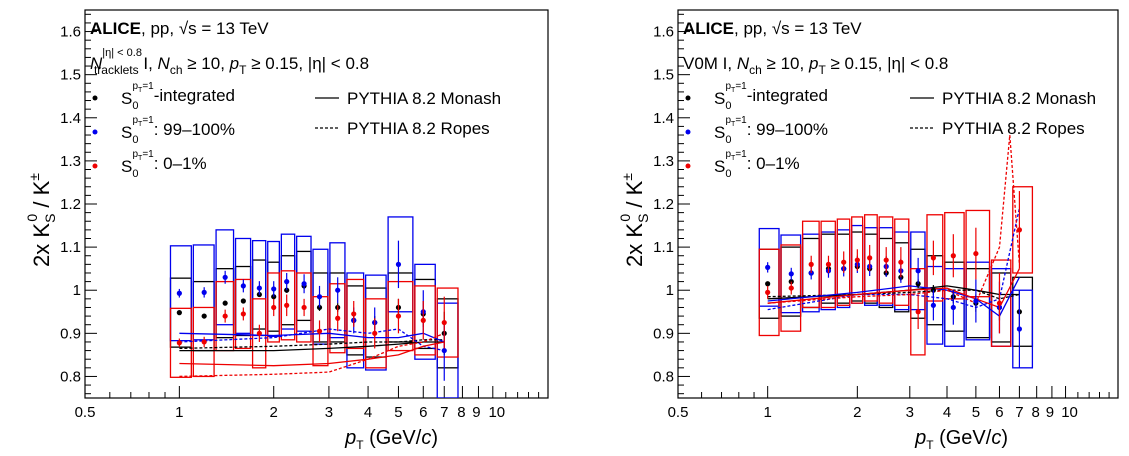  What do you see at coordinates (164, 63) in the screenshot?
I see `sel-Nch: N` at bounding box center [164, 63].